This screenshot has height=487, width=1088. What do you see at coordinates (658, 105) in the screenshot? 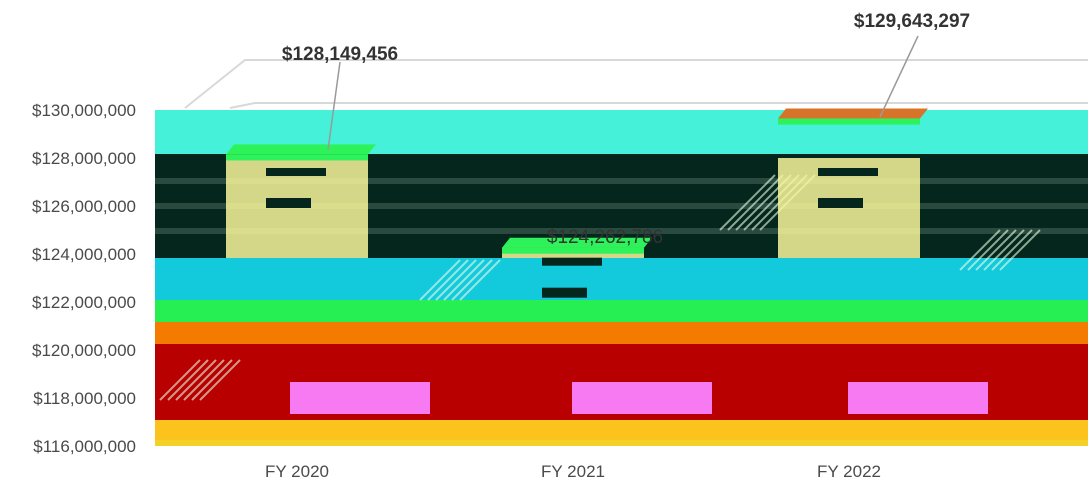
I see `frame-line-inner` at bounding box center [658, 105].